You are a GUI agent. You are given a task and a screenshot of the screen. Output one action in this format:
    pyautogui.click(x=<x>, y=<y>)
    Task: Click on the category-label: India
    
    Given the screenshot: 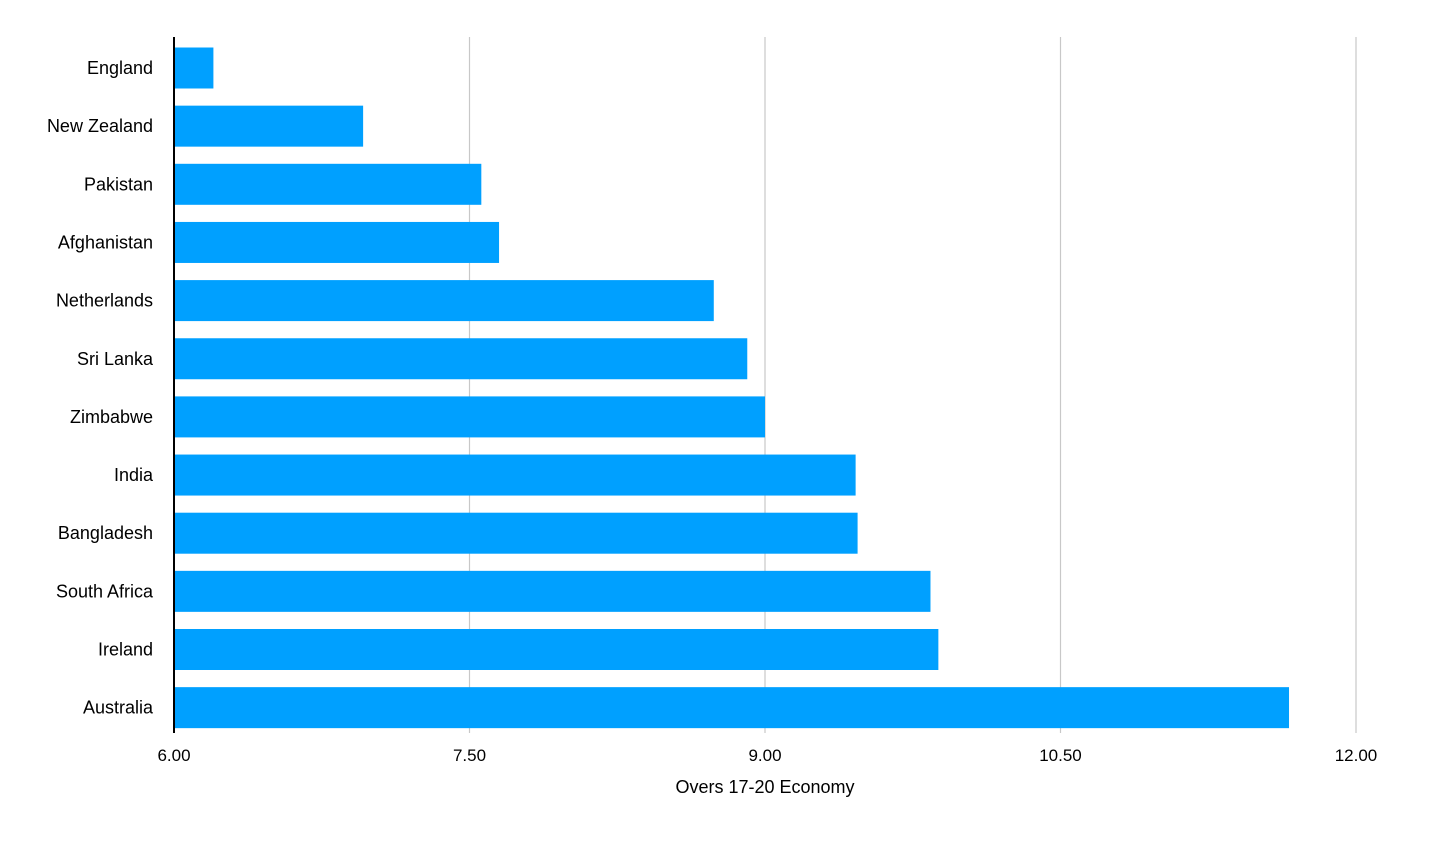 What is the action you would take?
    pyautogui.click(x=134, y=475)
    